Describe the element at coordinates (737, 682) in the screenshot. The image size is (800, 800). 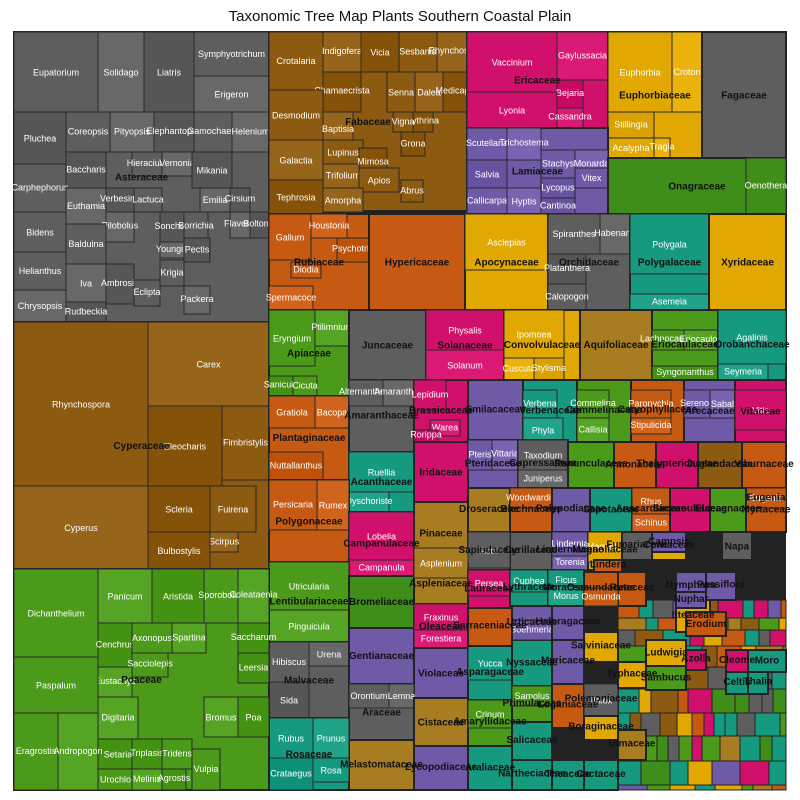
I see `family-label: Celtis` at that location.